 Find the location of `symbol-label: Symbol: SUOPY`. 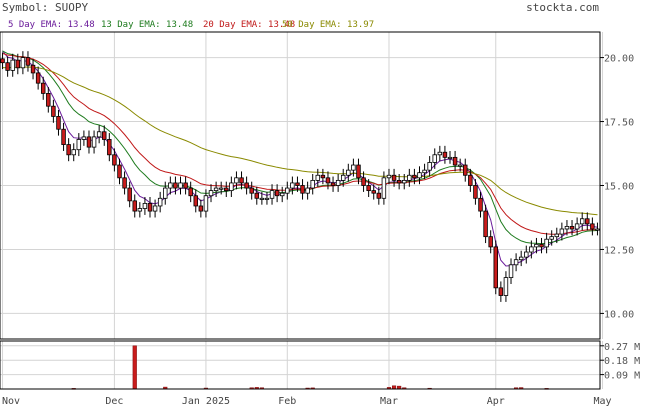

symbol-label: Symbol: SUOPY is located at coordinates (45, 7).